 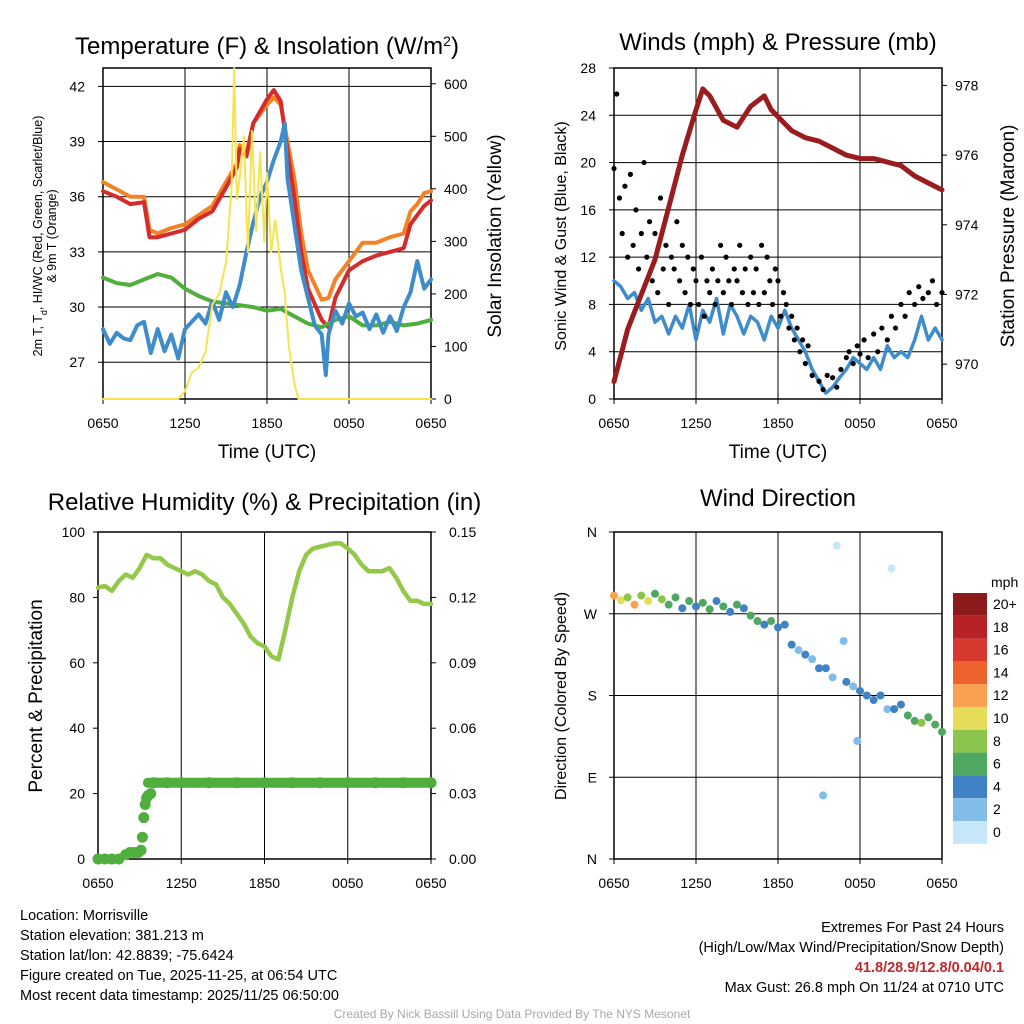 I want to click on winds-ytick-label: 12, so click(x=588, y=257).